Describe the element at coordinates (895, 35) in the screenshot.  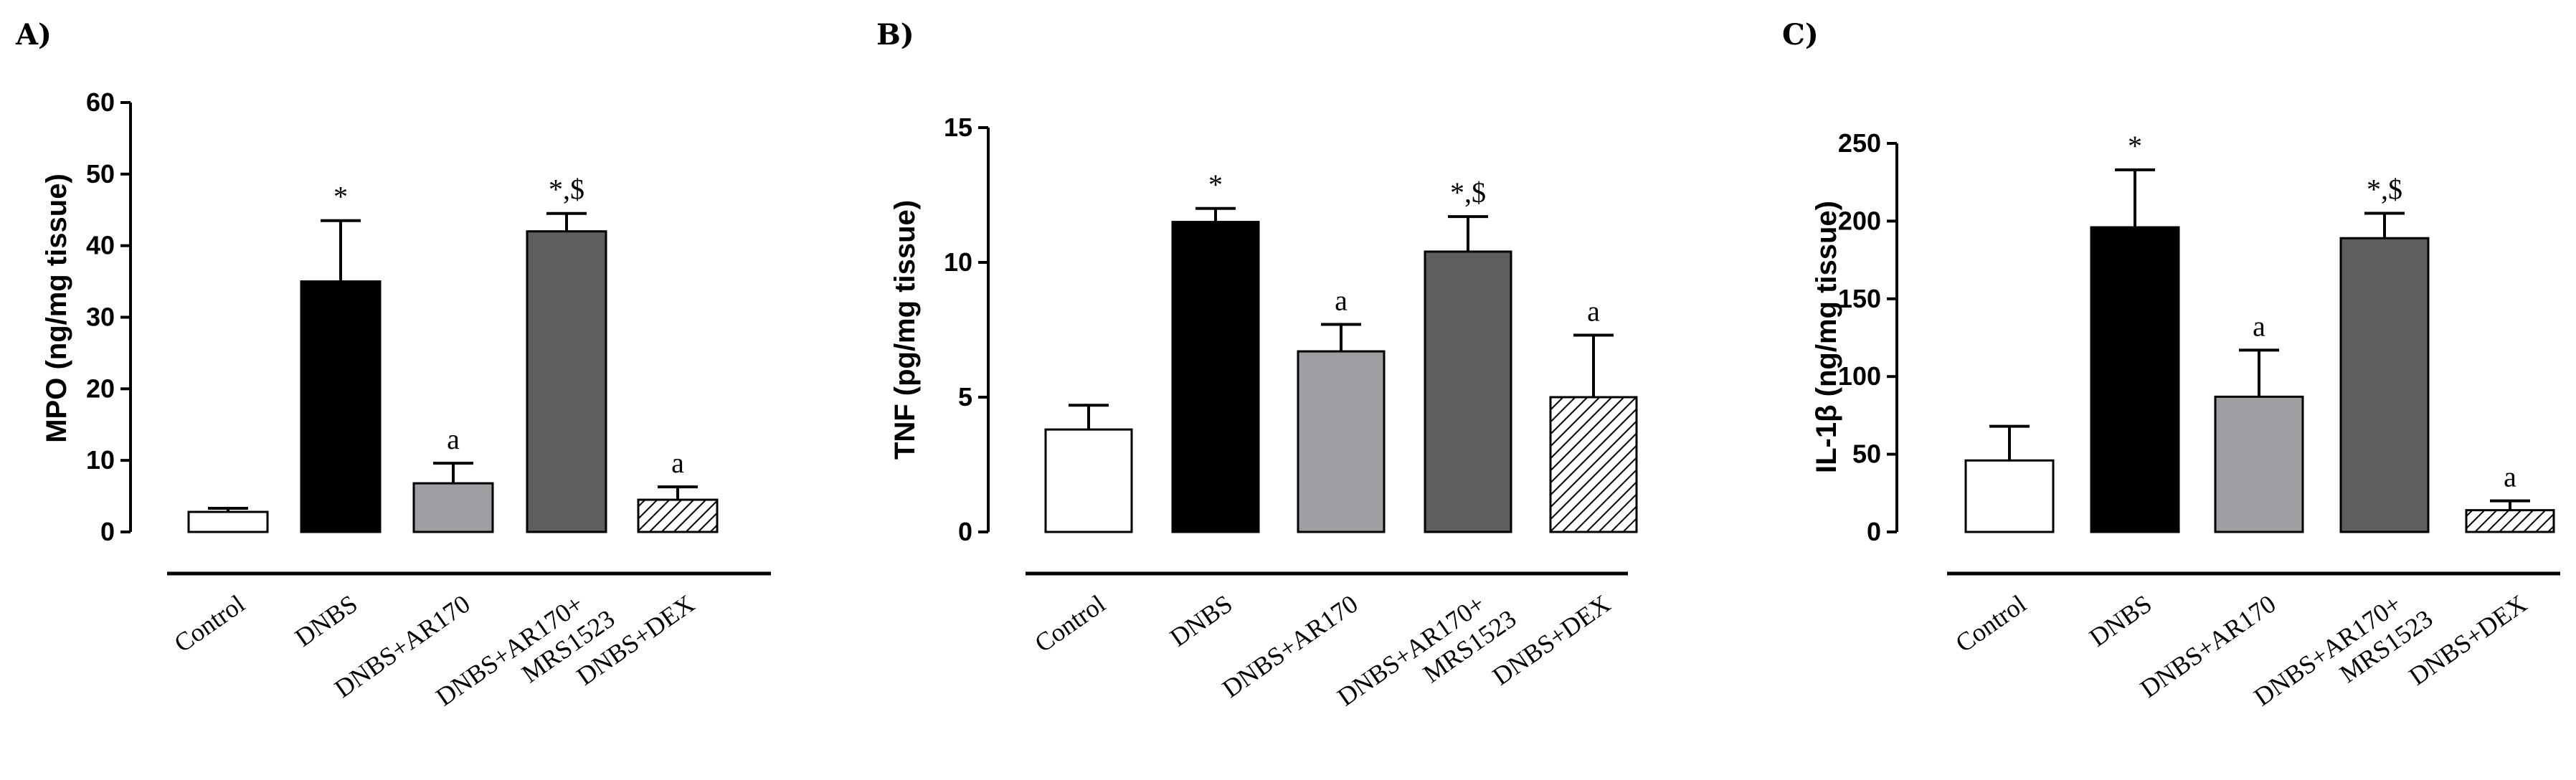
I see `panel-label: B)` at that location.